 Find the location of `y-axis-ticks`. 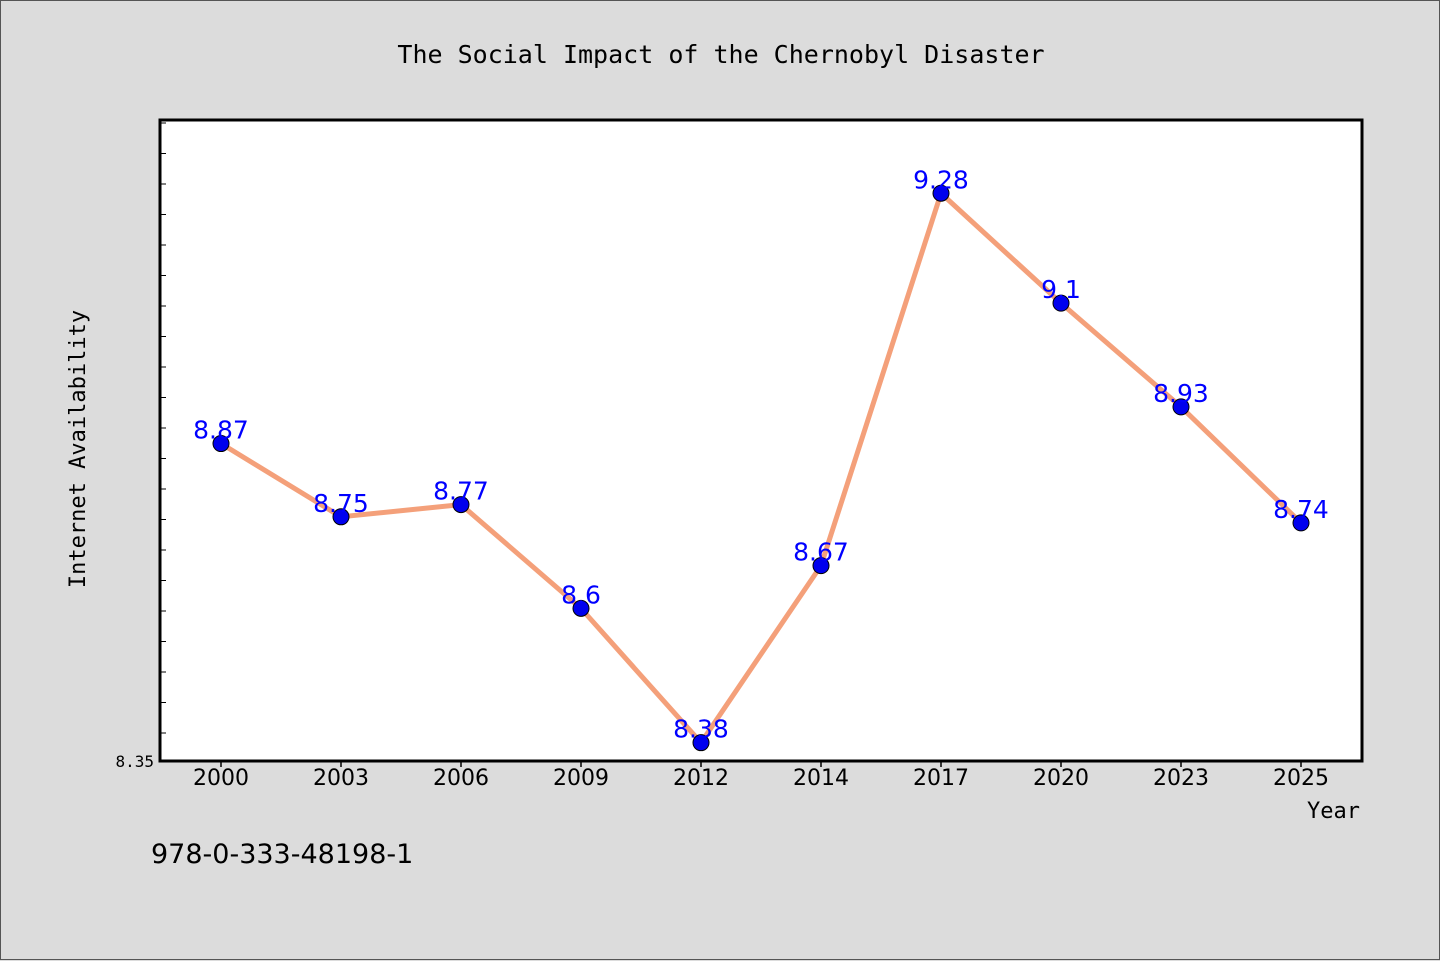

y-axis-ticks is located at coordinates (163, 428).